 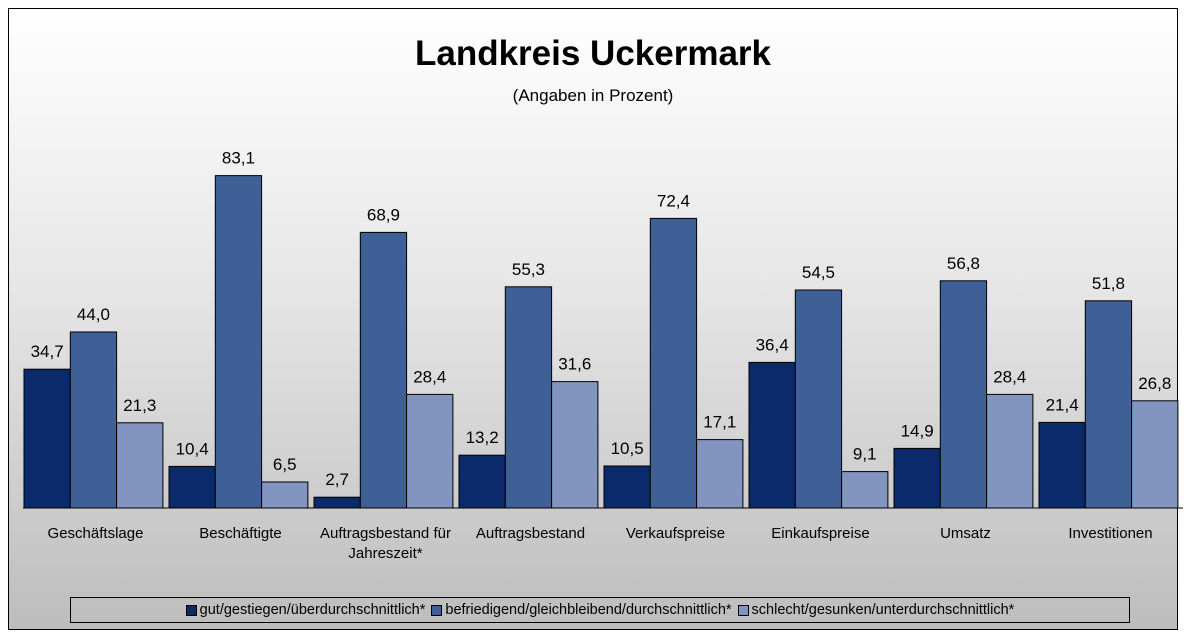 What do you see at coordinates (818, 272) in the screenshot?
I see `value-label: 54,5` at bounding box center [818, 272].